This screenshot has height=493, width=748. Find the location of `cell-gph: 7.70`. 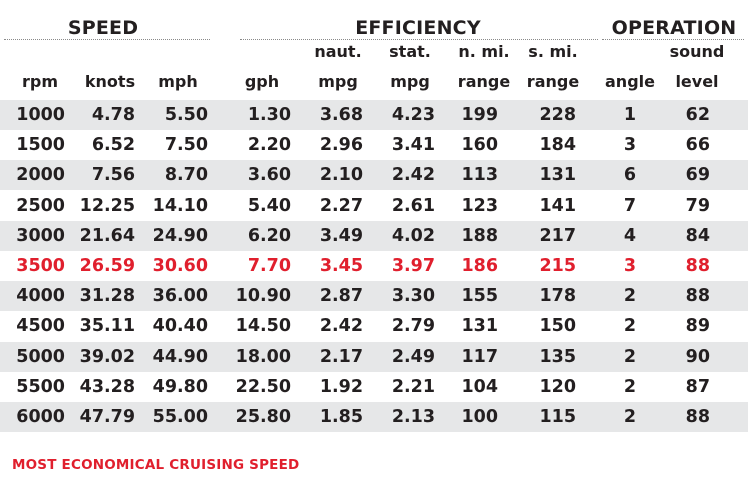

cell-gph: 7.70 is located at coordinates (269, 266).